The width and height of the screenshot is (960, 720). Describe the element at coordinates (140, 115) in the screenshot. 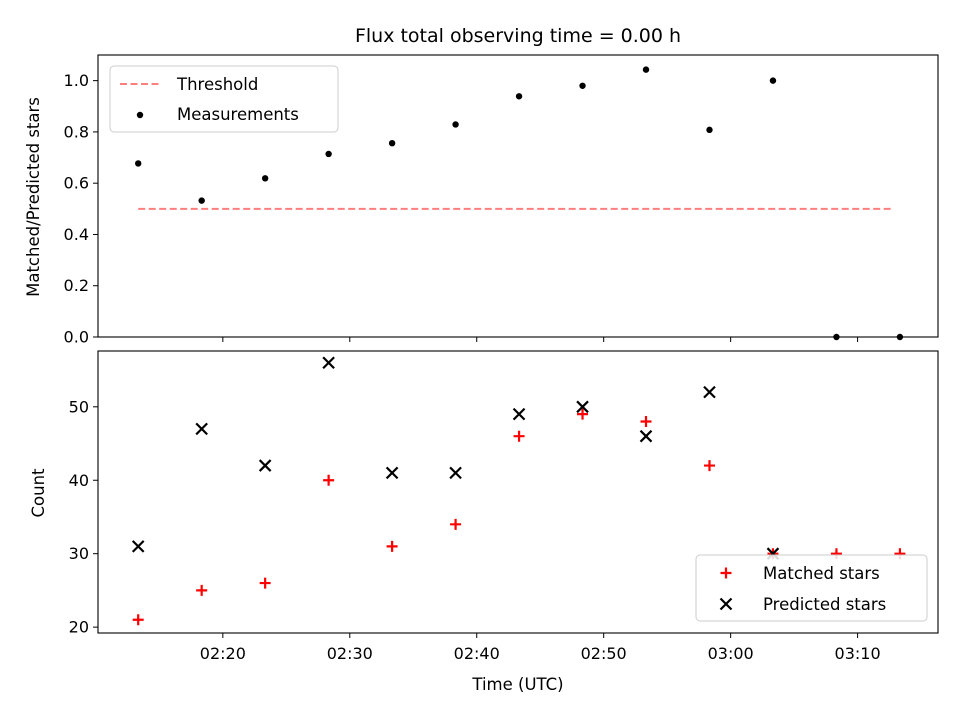

I see `legend-measurements-swatch` at that location.